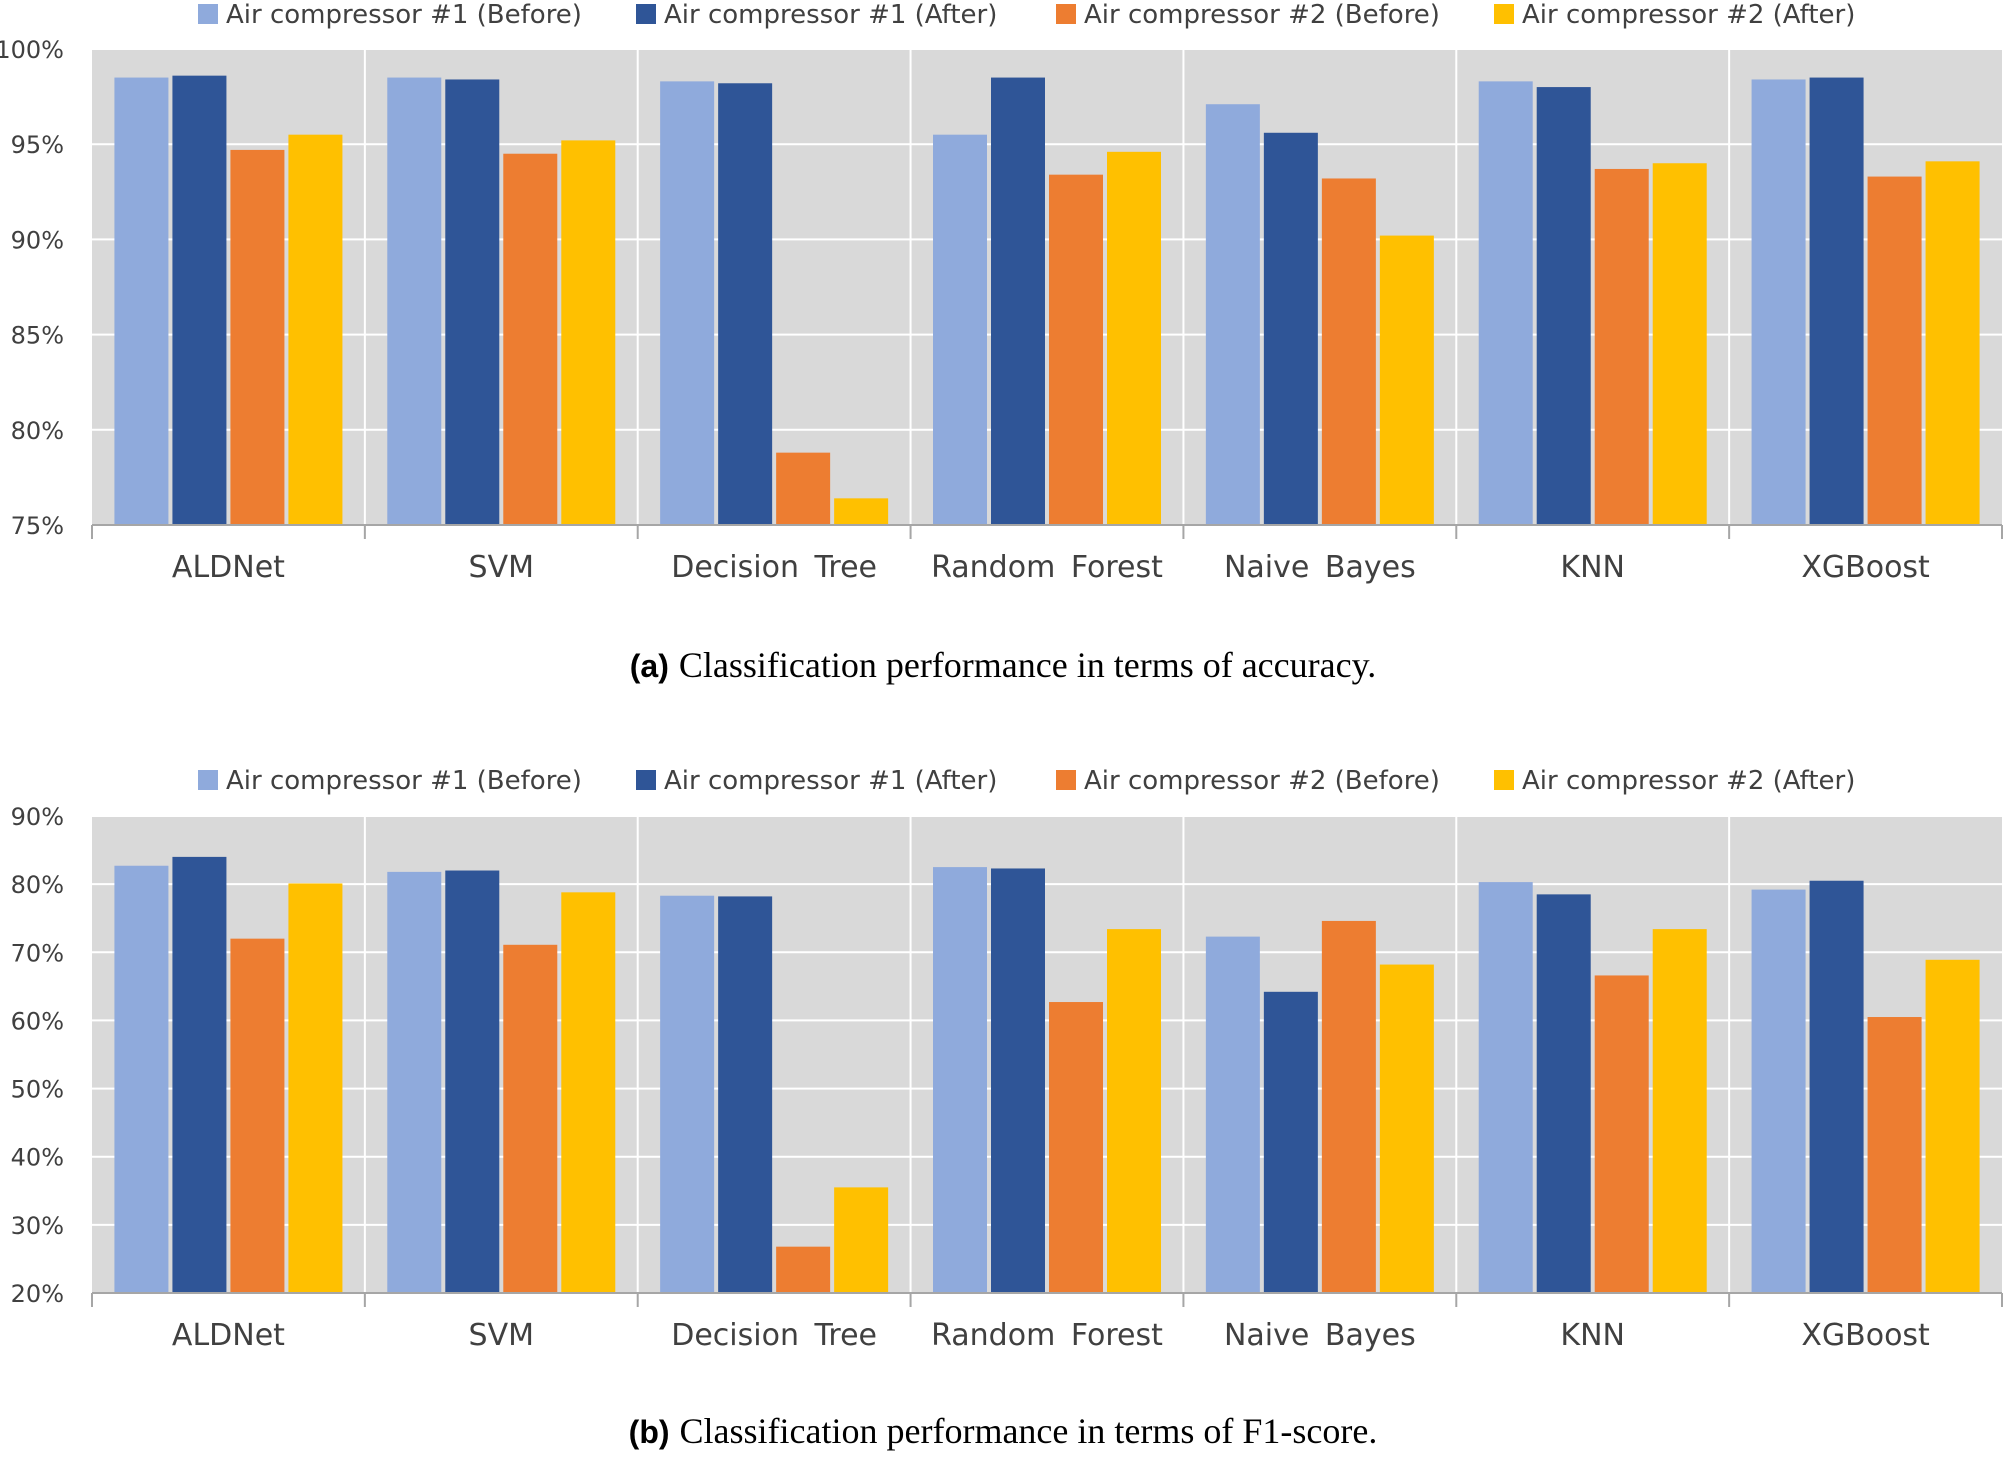  Describe the element at coordinates (1688, 781) in the screenshot. I see `legend-label: Air compressor #2 (After)` at that location.